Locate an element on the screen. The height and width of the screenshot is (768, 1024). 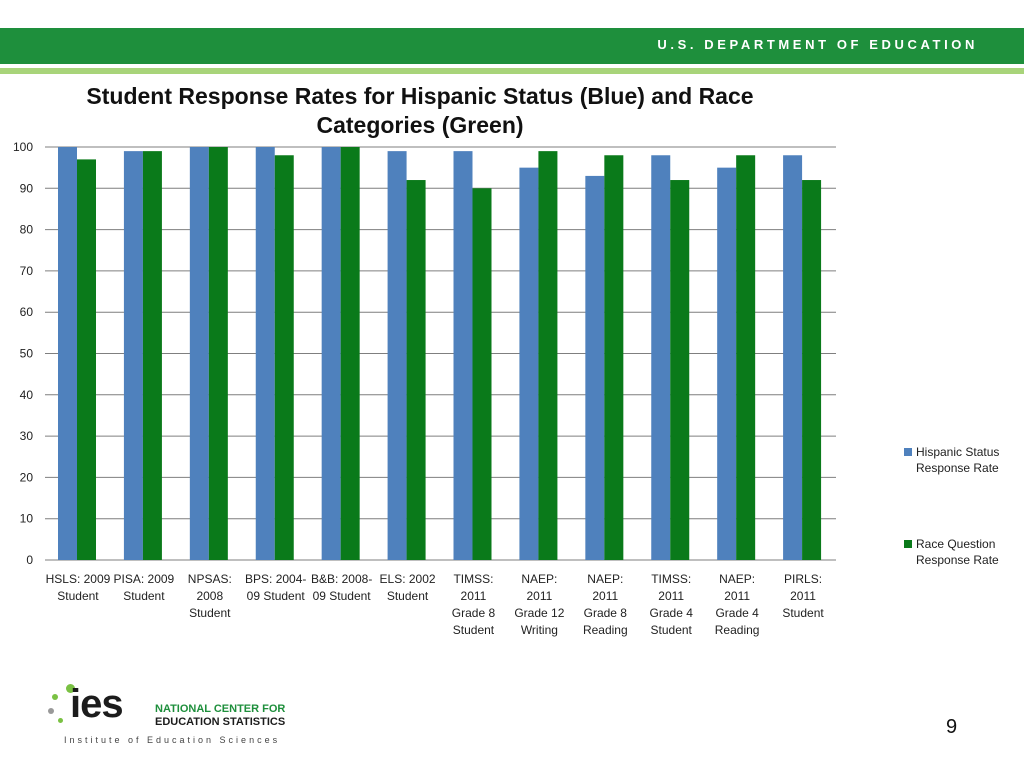
y-tick-label: 80 is located at coordinates (27, 230).